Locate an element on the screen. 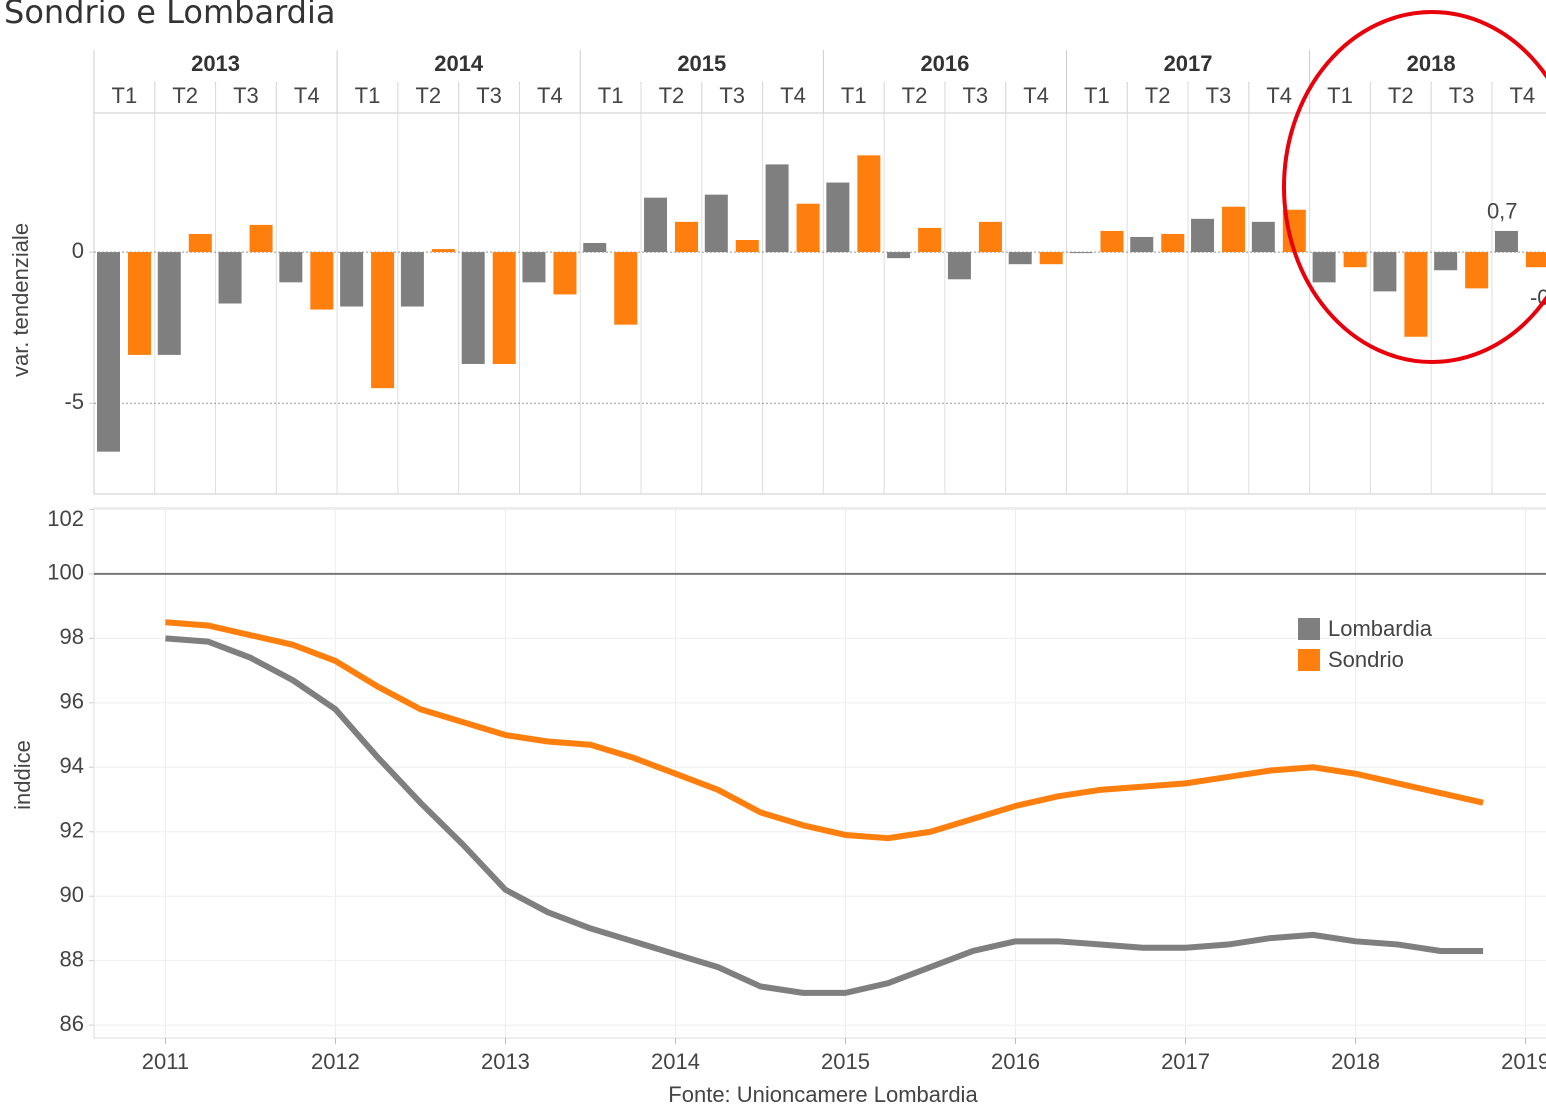 The width and height of the screenshot is (1546, 1109). x-tick-label: 2015 is located at coordinates (845, 1061).